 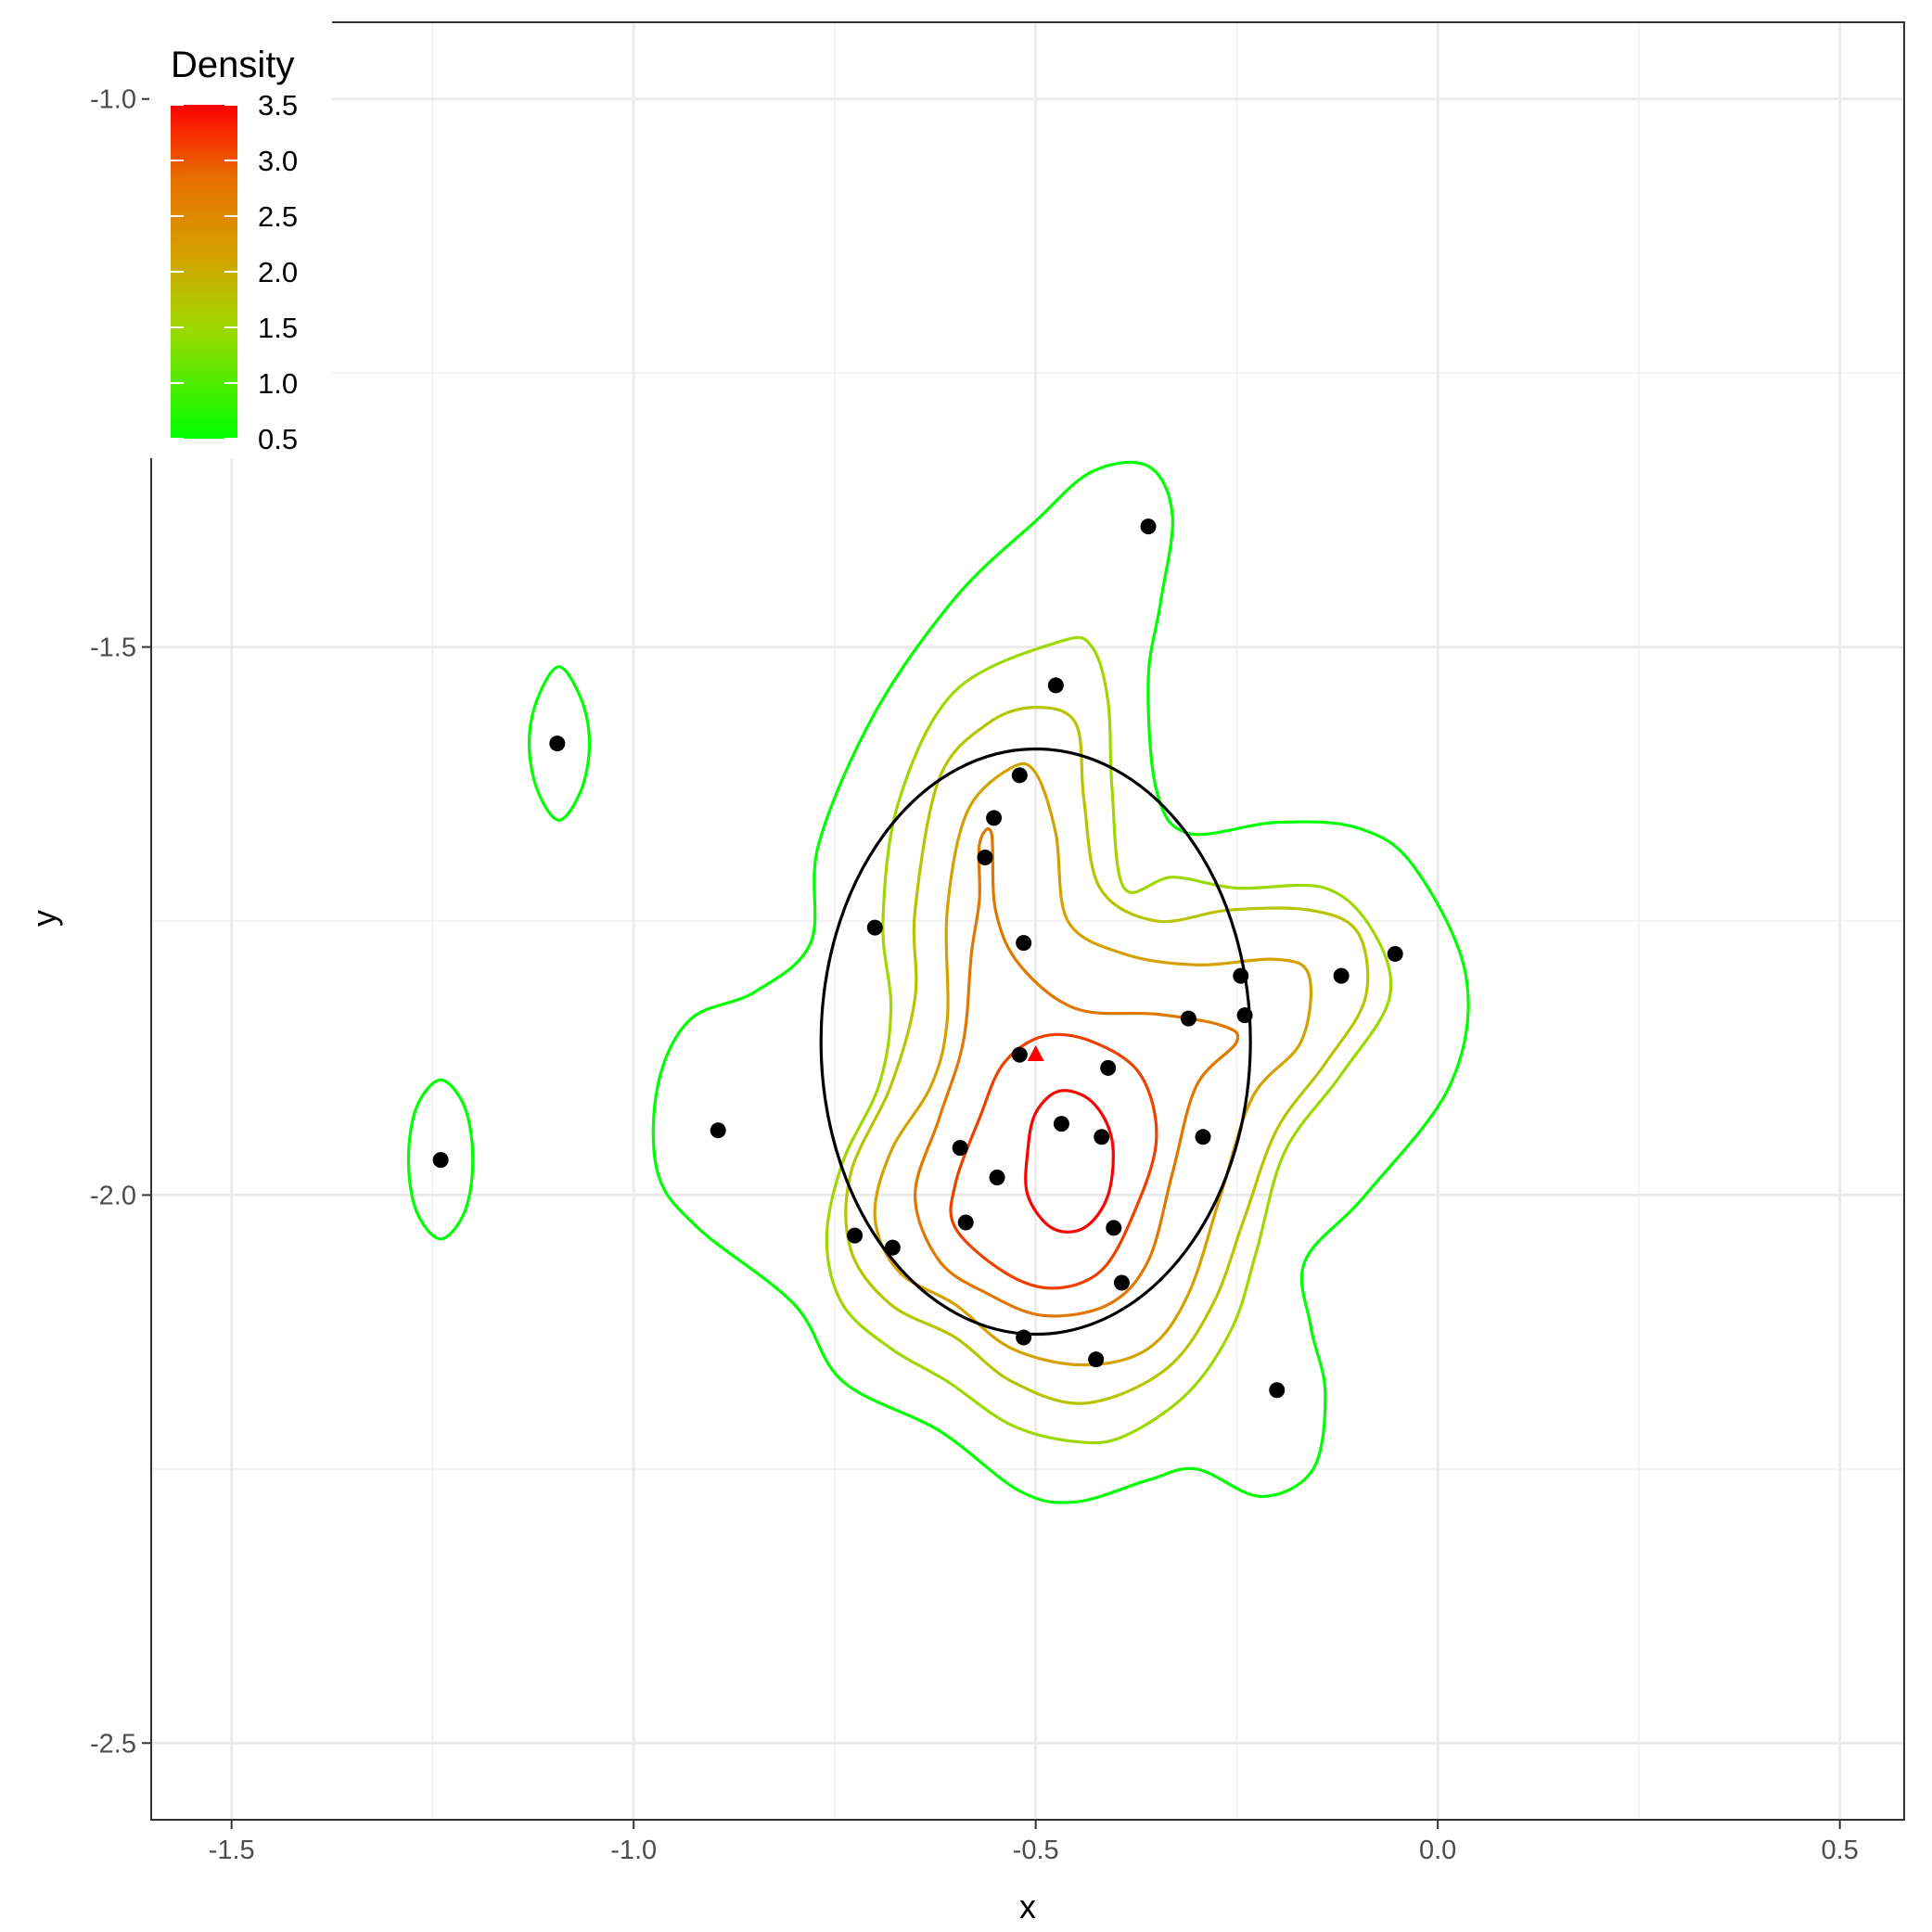 I want to click on mean-marker-layer, so click(x=1035, y=1052).